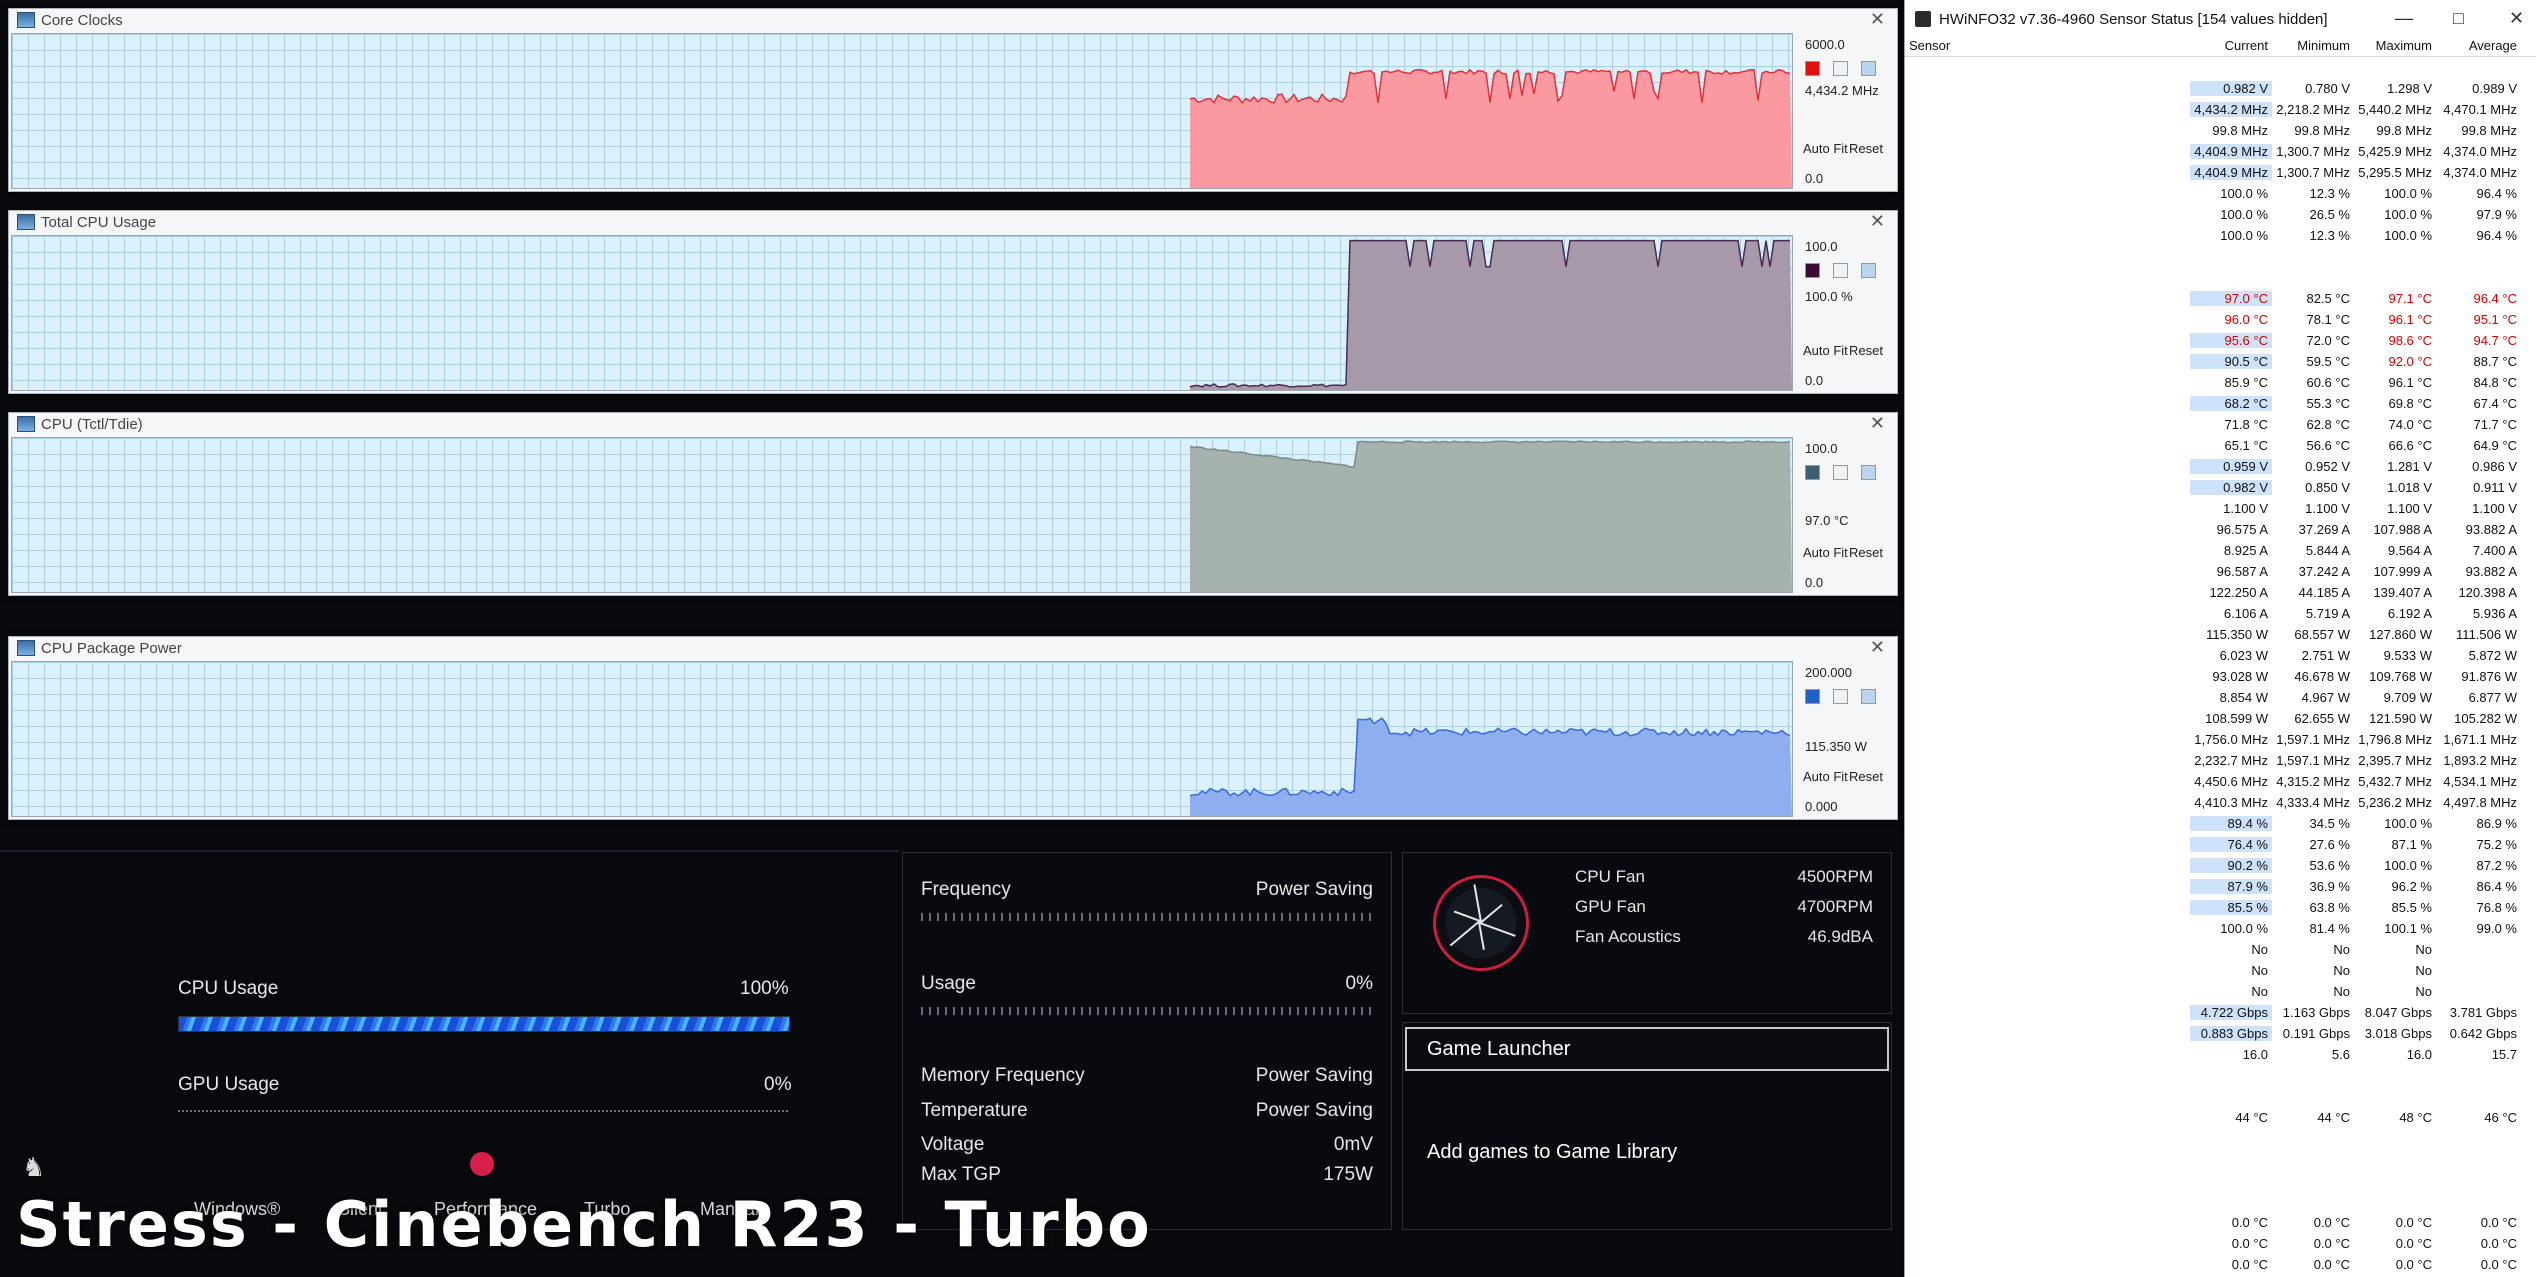 The width and height of the screenshot is (2536, 1277). I want to click on sensor-row: ❯Core Powers6.023 W2.751 W9.533 W5.872 W, so click(2220, 655).